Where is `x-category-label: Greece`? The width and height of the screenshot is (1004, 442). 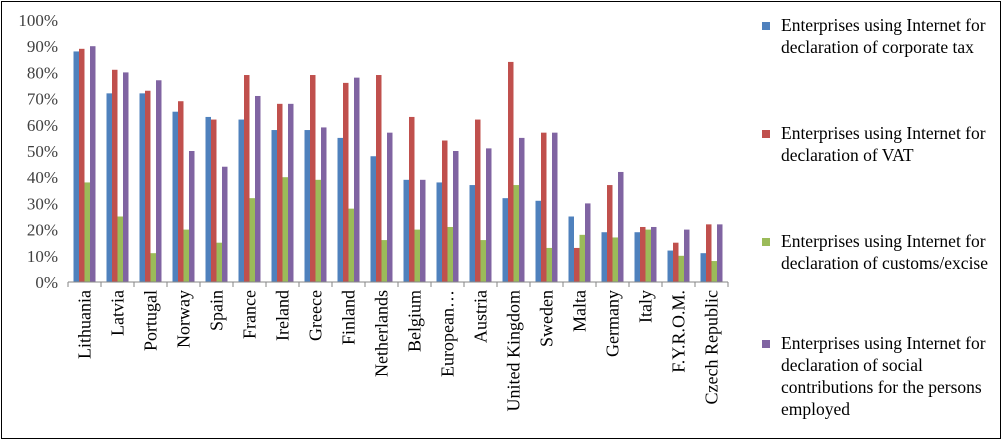 x-category-label: Greece is located at coordinates (316, 315).